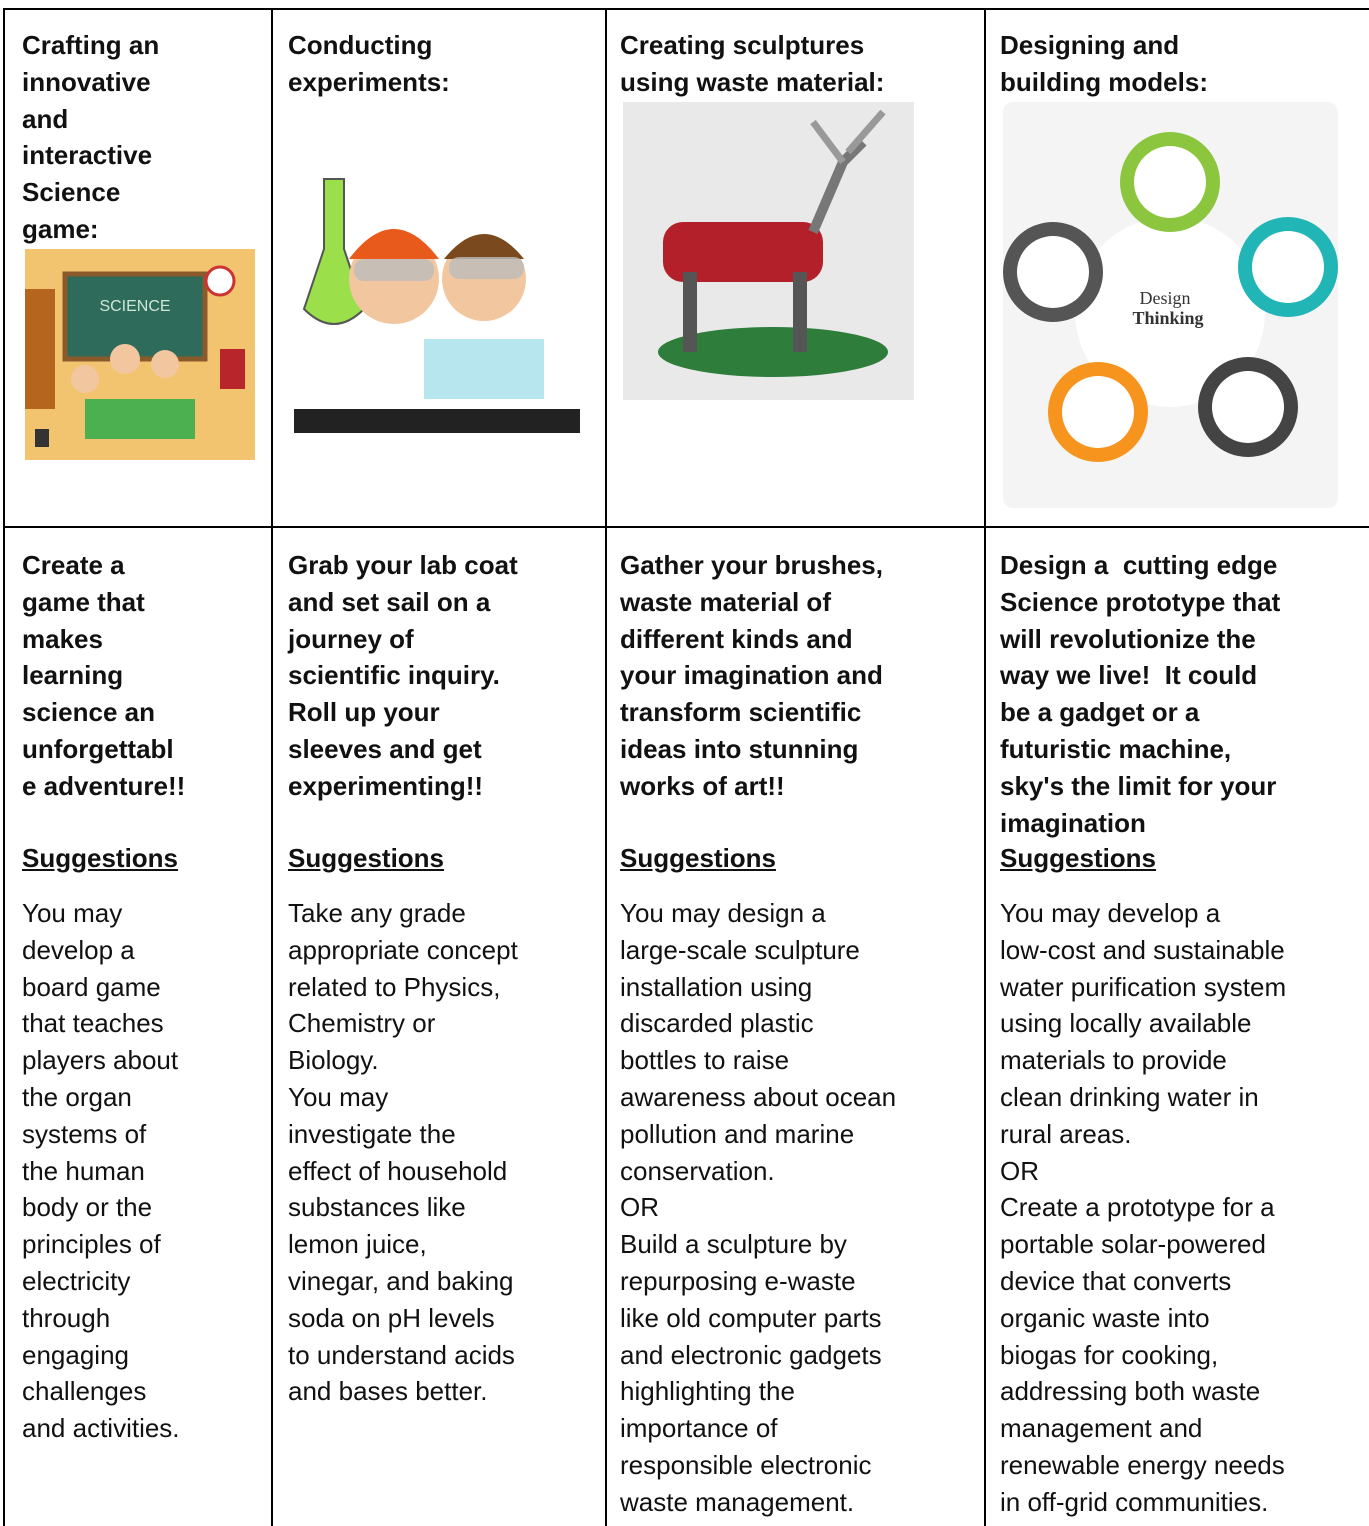 The image size is (1369, 1526). I want to click on cell-body: appropriate concept, so click(403, 949).